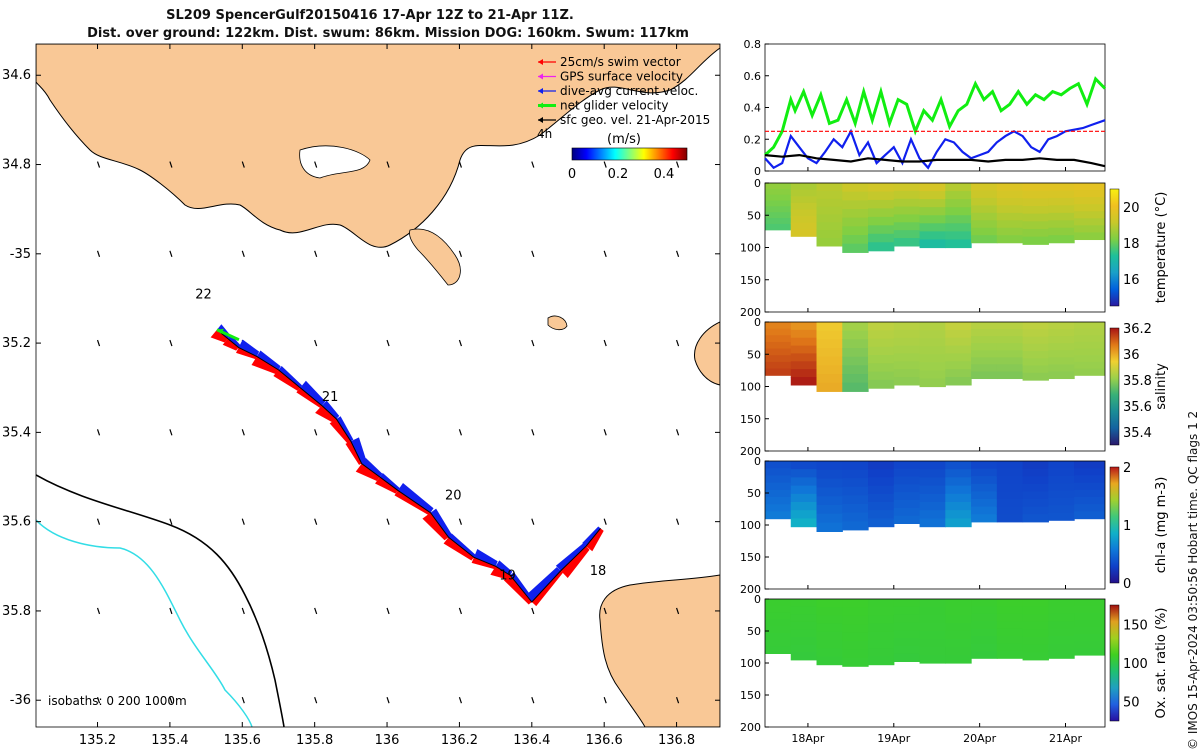 The width and height of the screenshot is (1200, 750). I want to click on colorbar-tick-label: 0.4, so click(664, 174).